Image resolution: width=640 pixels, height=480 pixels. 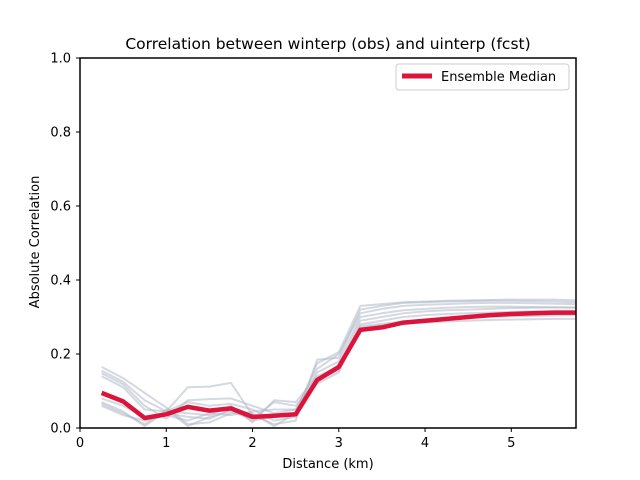 I want to click on x-axis-label: Distance (km), so click(x=327, y=464).